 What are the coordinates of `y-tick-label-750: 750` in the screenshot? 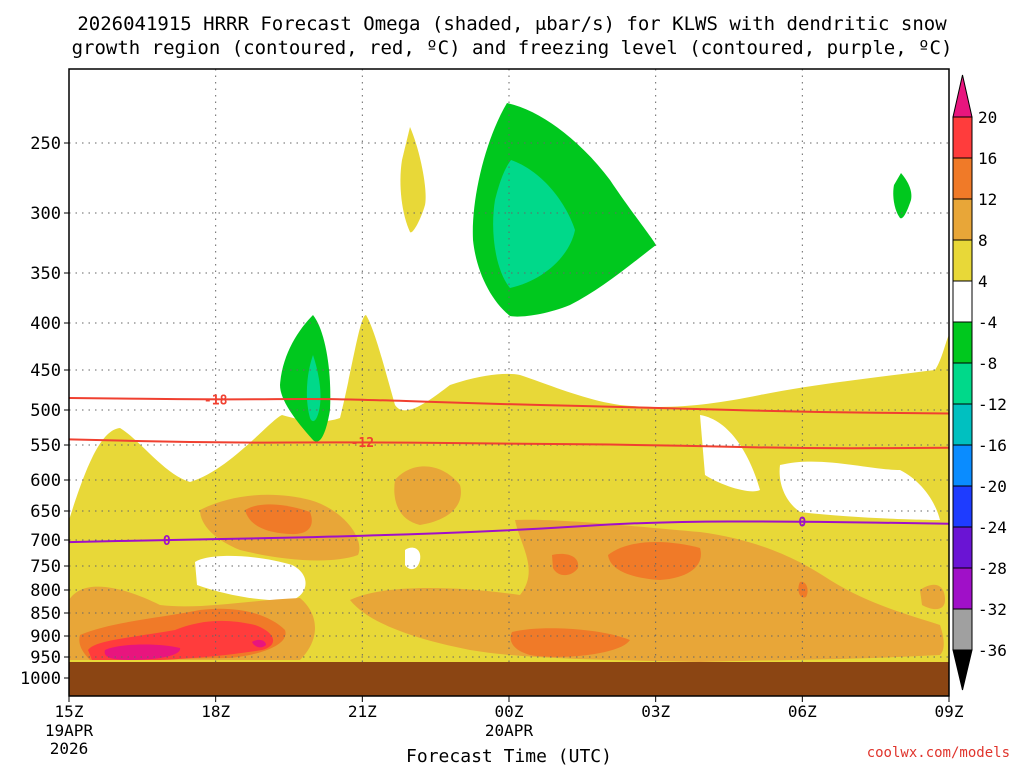 It's located at (45, 567).